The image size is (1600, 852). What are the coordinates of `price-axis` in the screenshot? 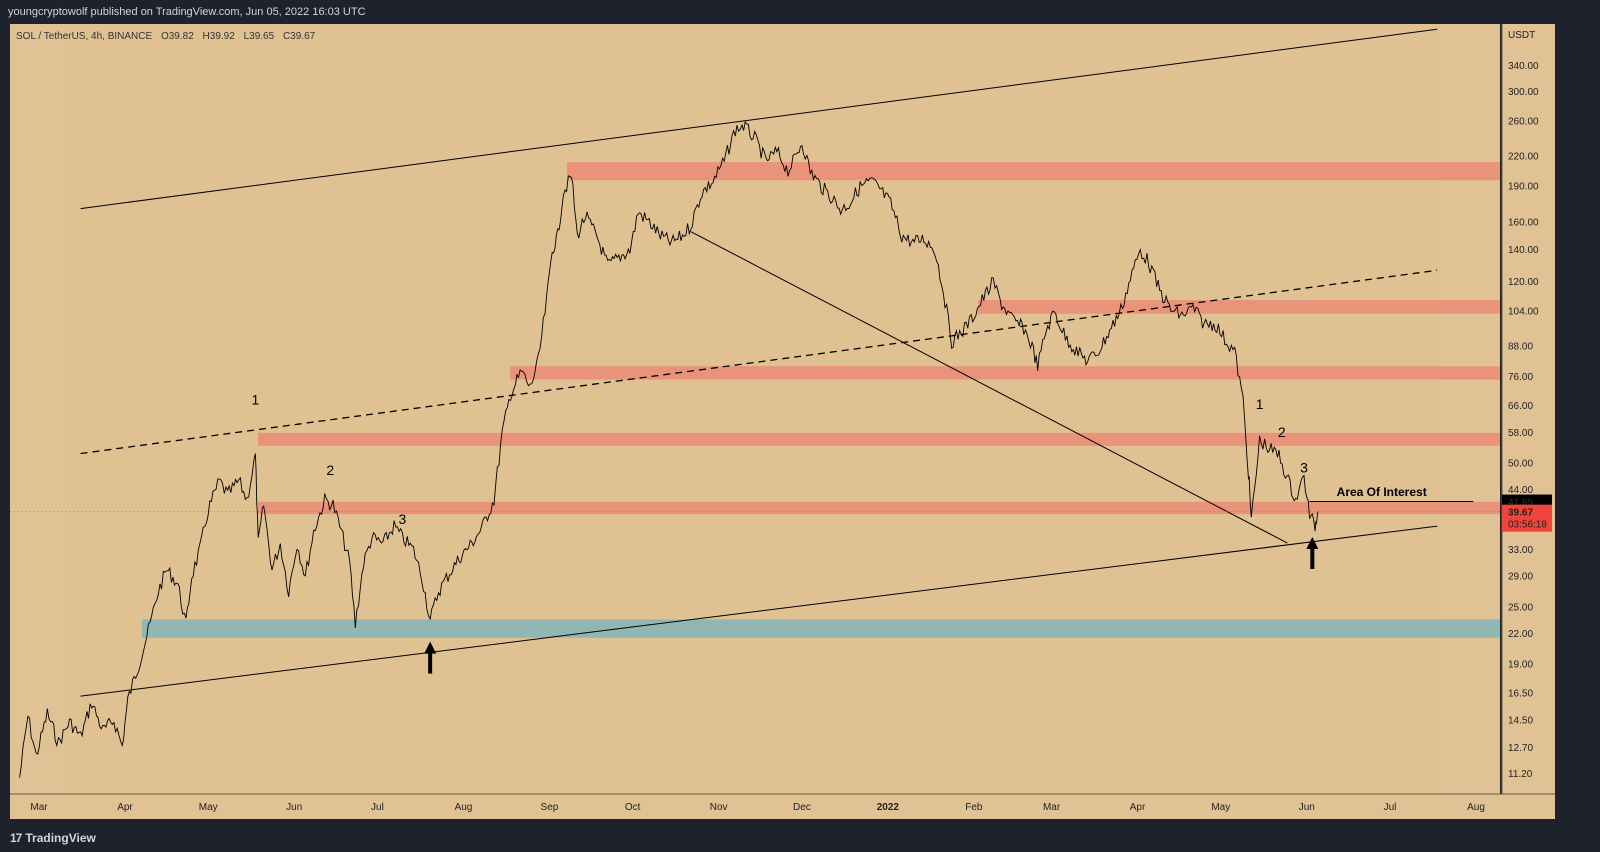 It's located at (1528, 409).